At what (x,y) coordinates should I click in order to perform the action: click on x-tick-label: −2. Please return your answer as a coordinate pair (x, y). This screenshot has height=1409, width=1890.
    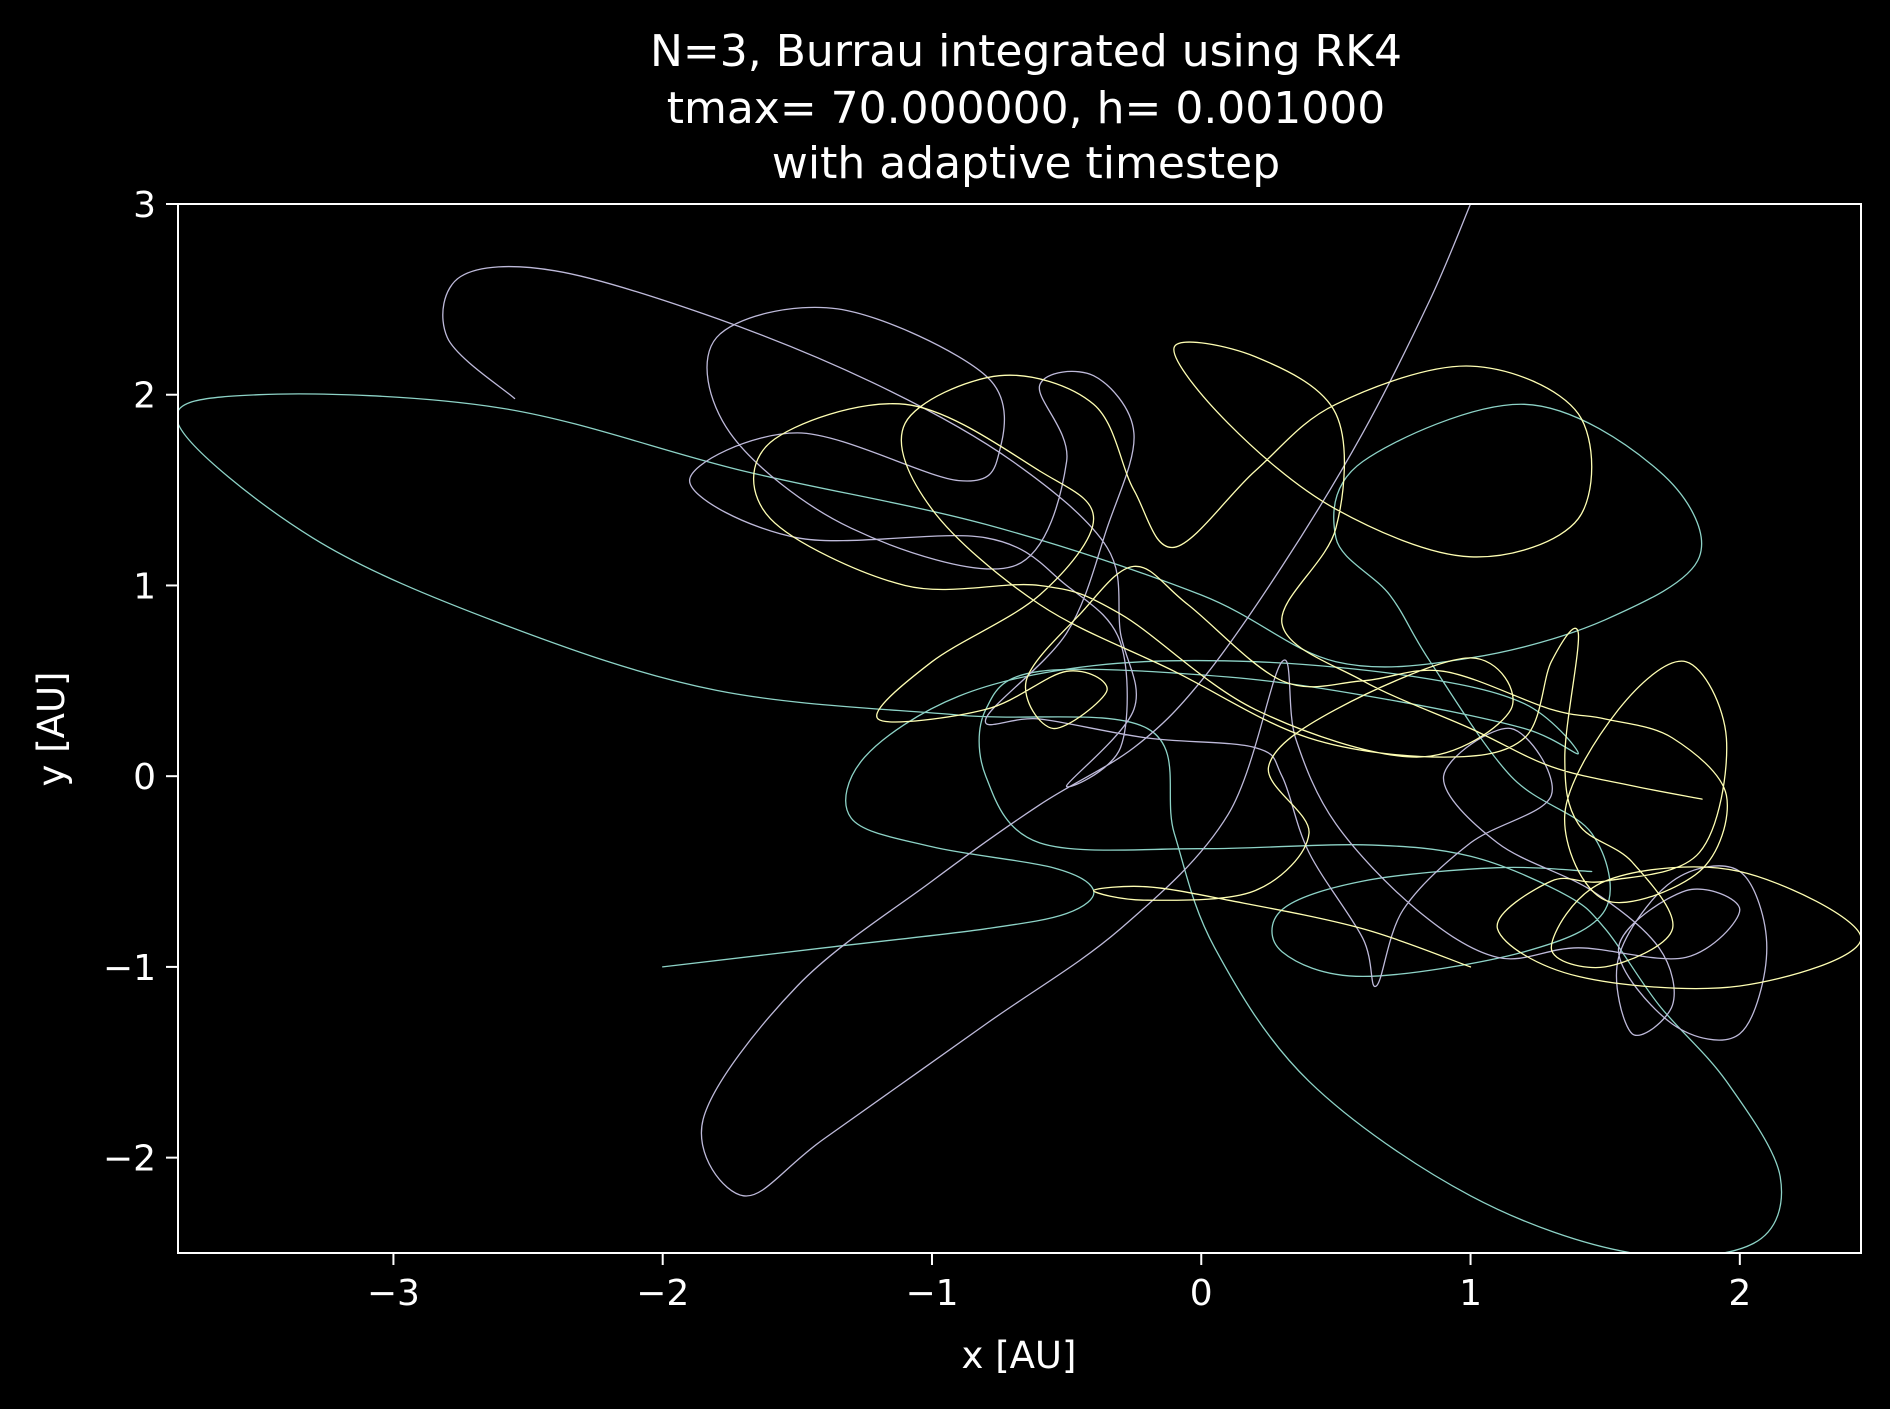
    Looking at the image, I should click on (662, 1293).